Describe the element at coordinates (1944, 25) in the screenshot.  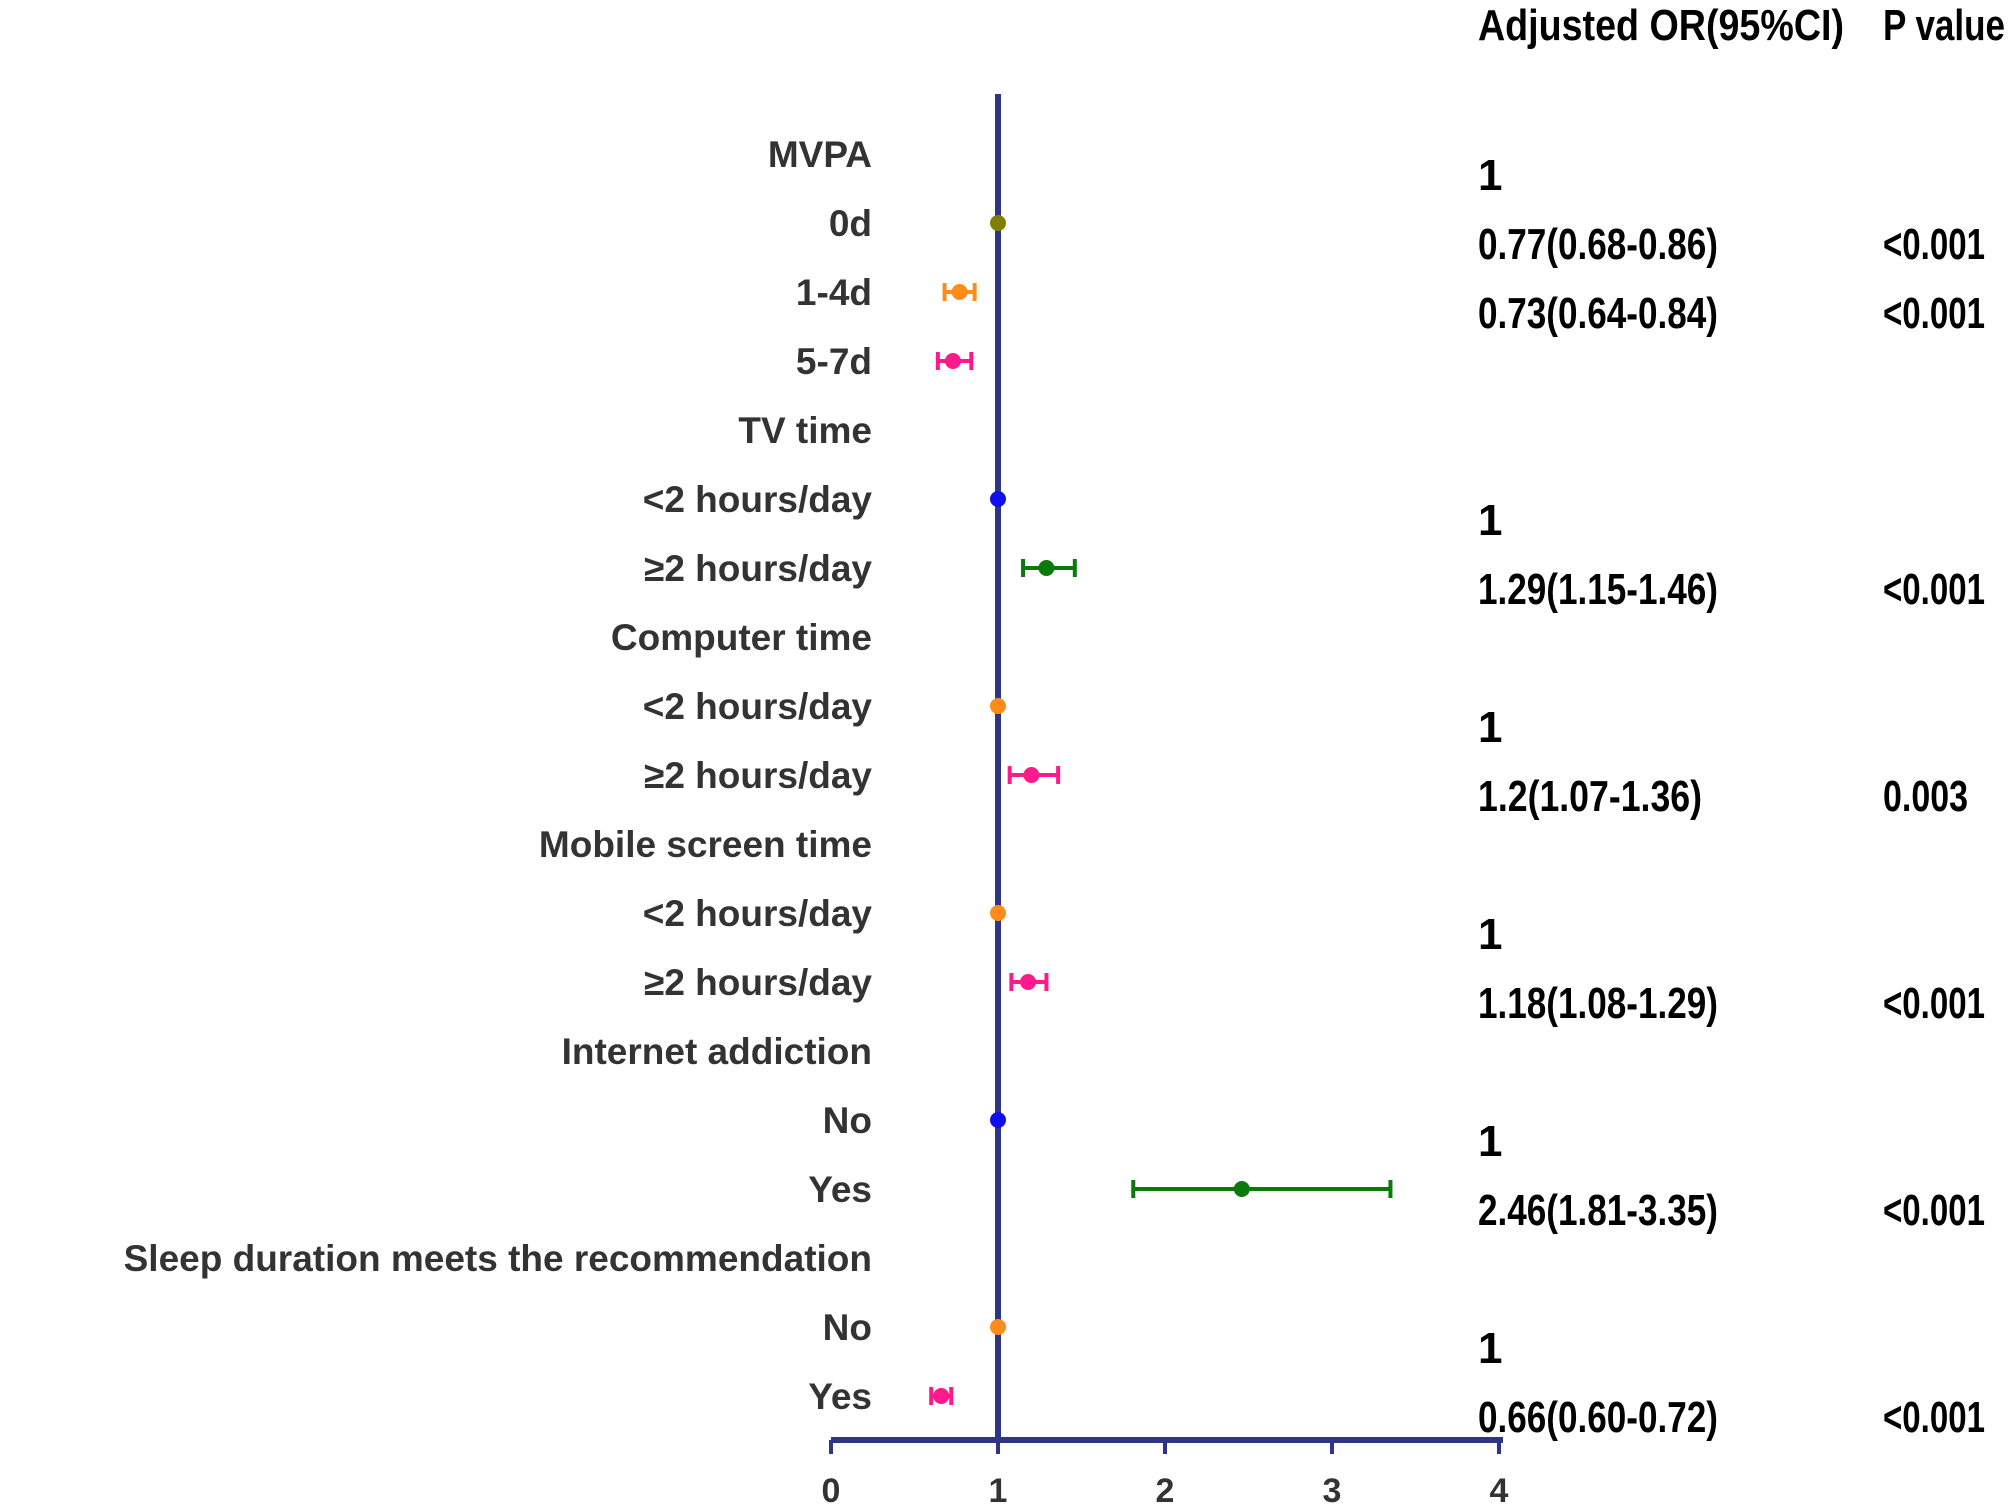
I see `p-value-column-header: P value` at that location.